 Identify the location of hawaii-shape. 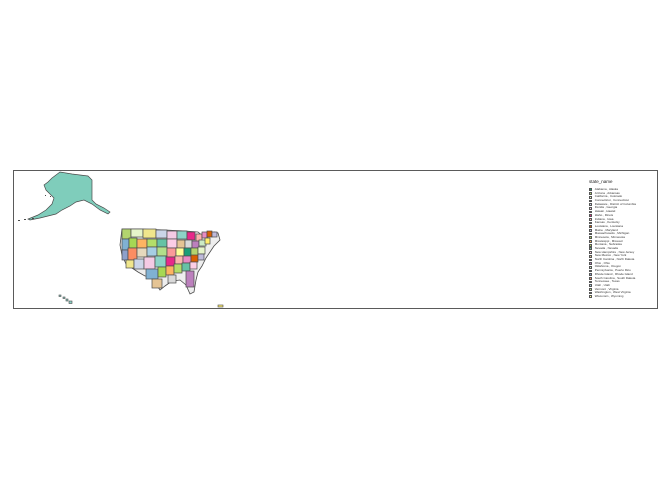
(65, 299).